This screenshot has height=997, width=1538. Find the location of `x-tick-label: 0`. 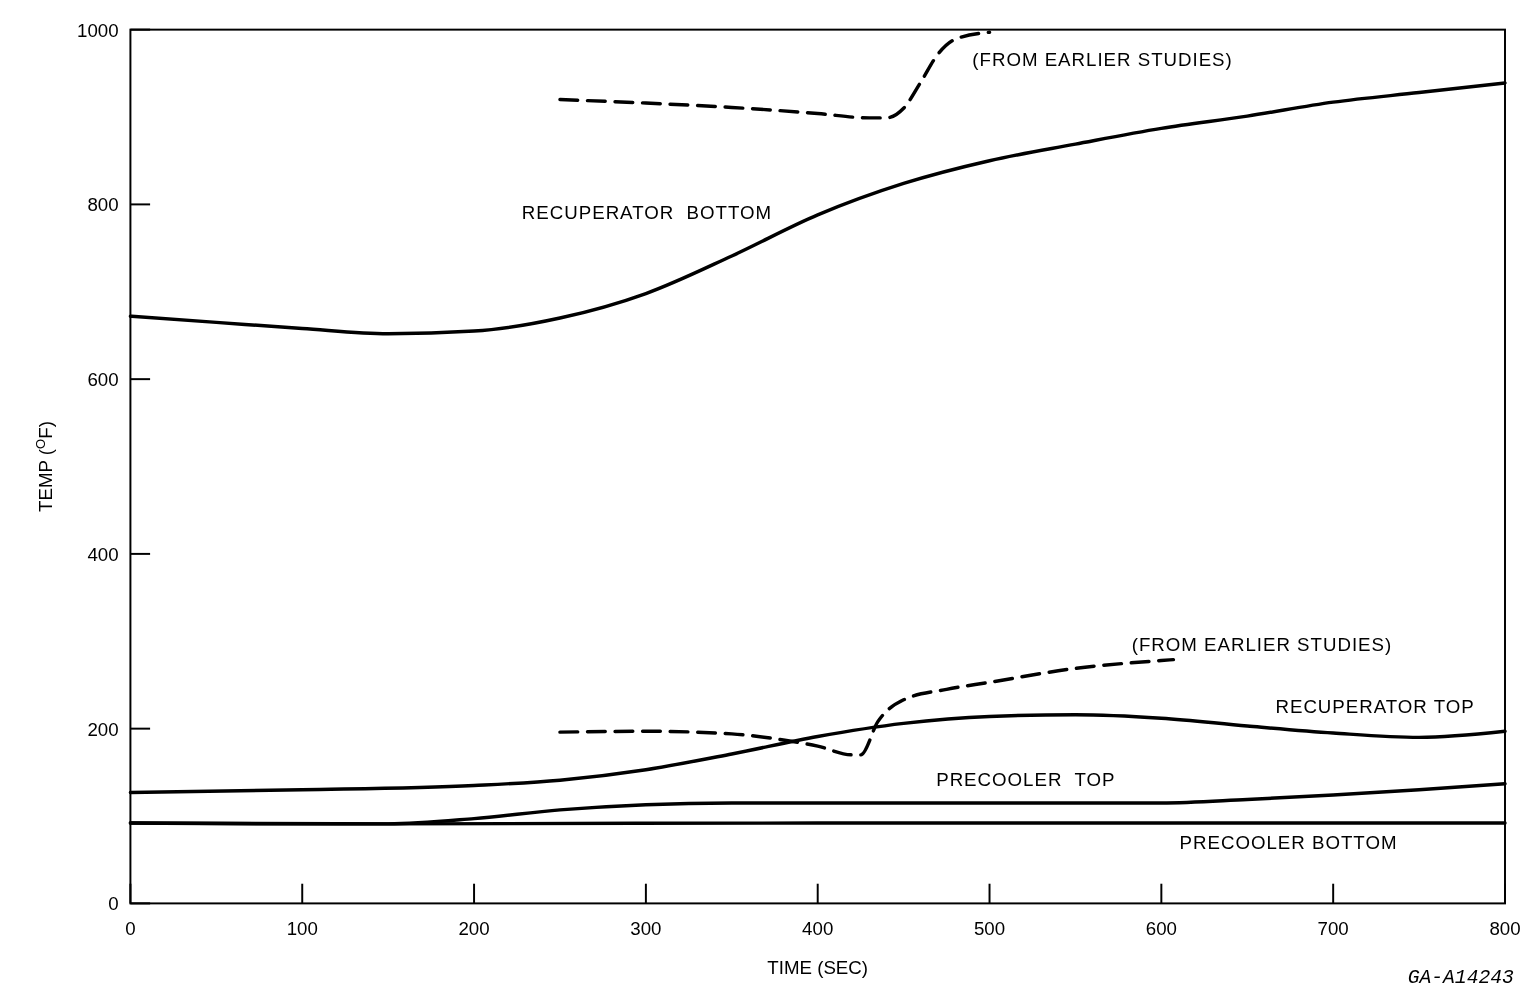

x-tick-label: 0 is located at coordinates (130, 928).